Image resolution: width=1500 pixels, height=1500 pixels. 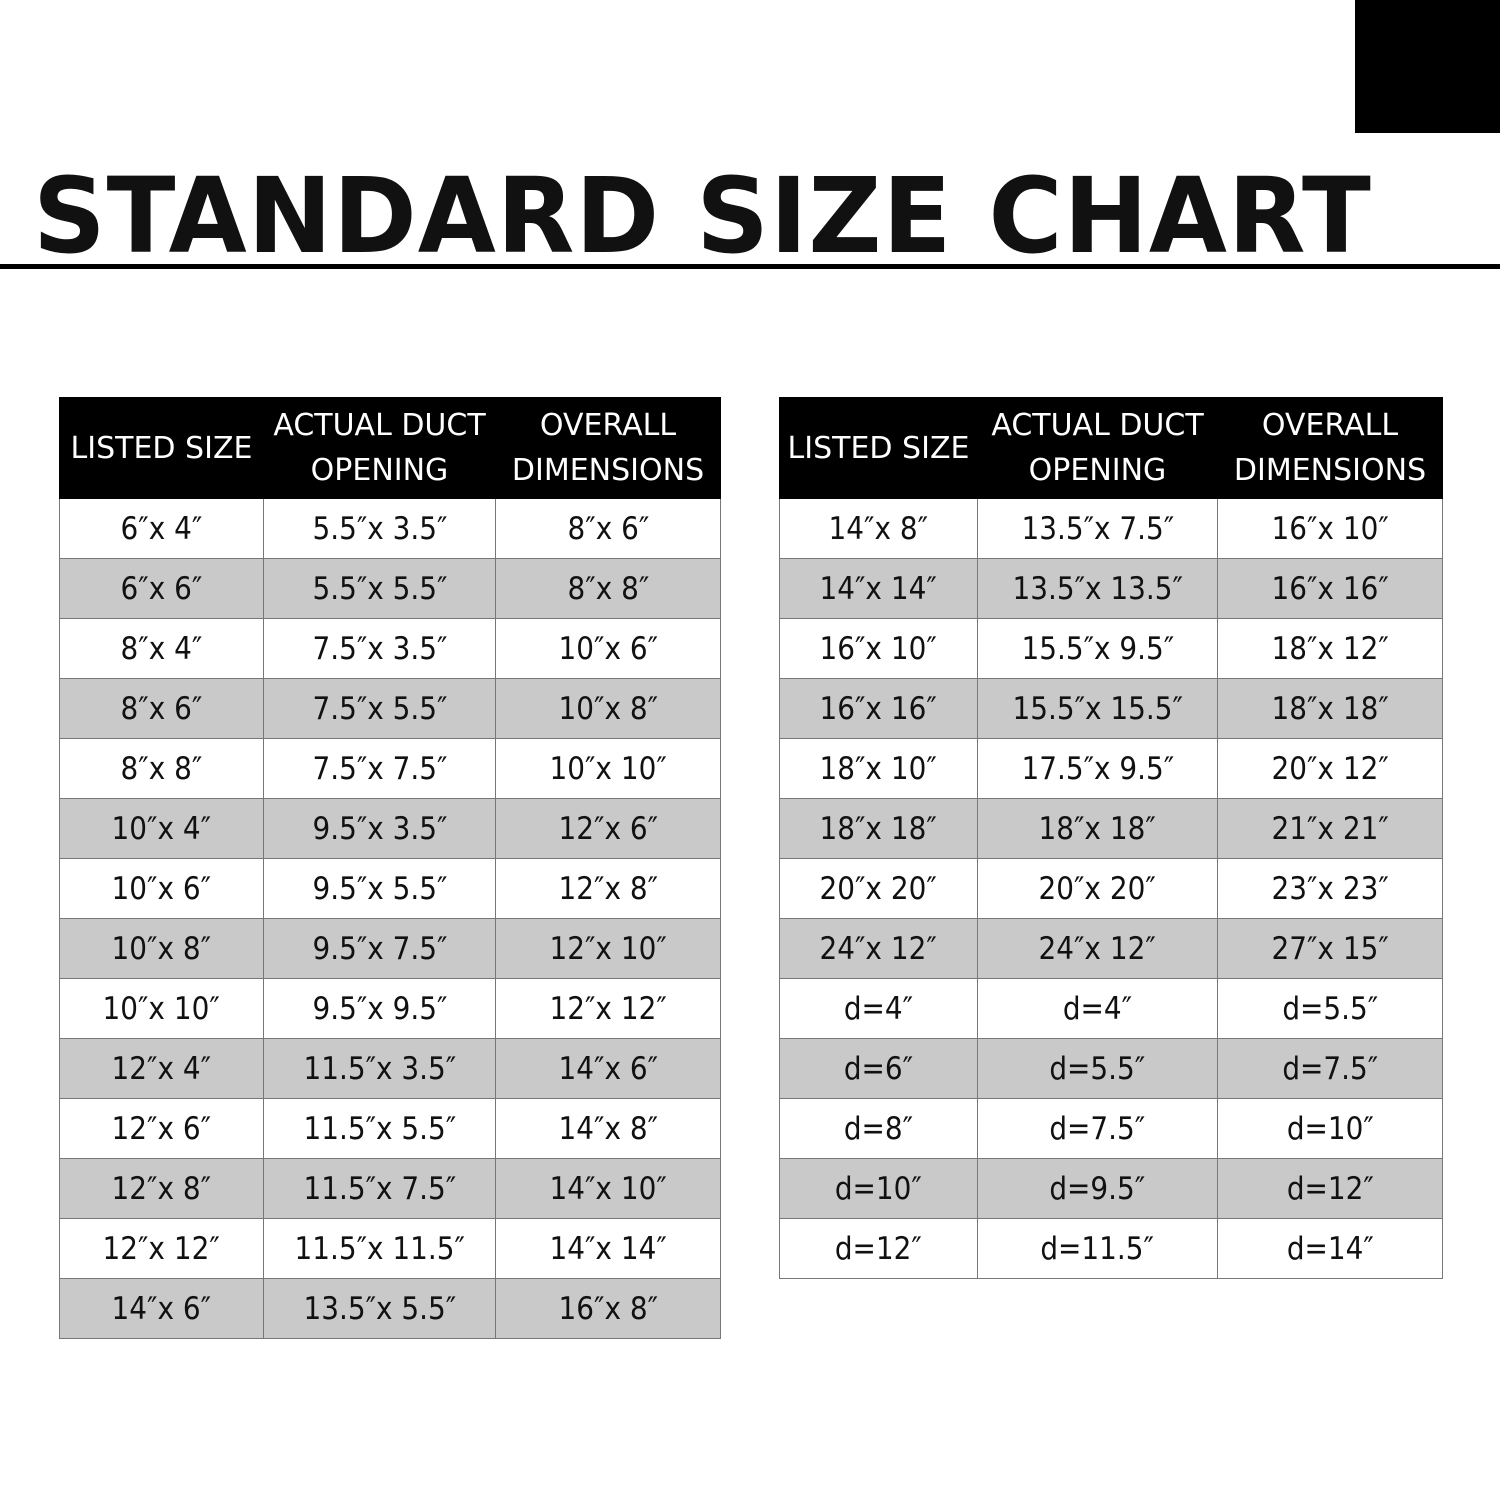 I want to click on cell-text: 7.5″x 5.5″, so click(x=379, y=708).